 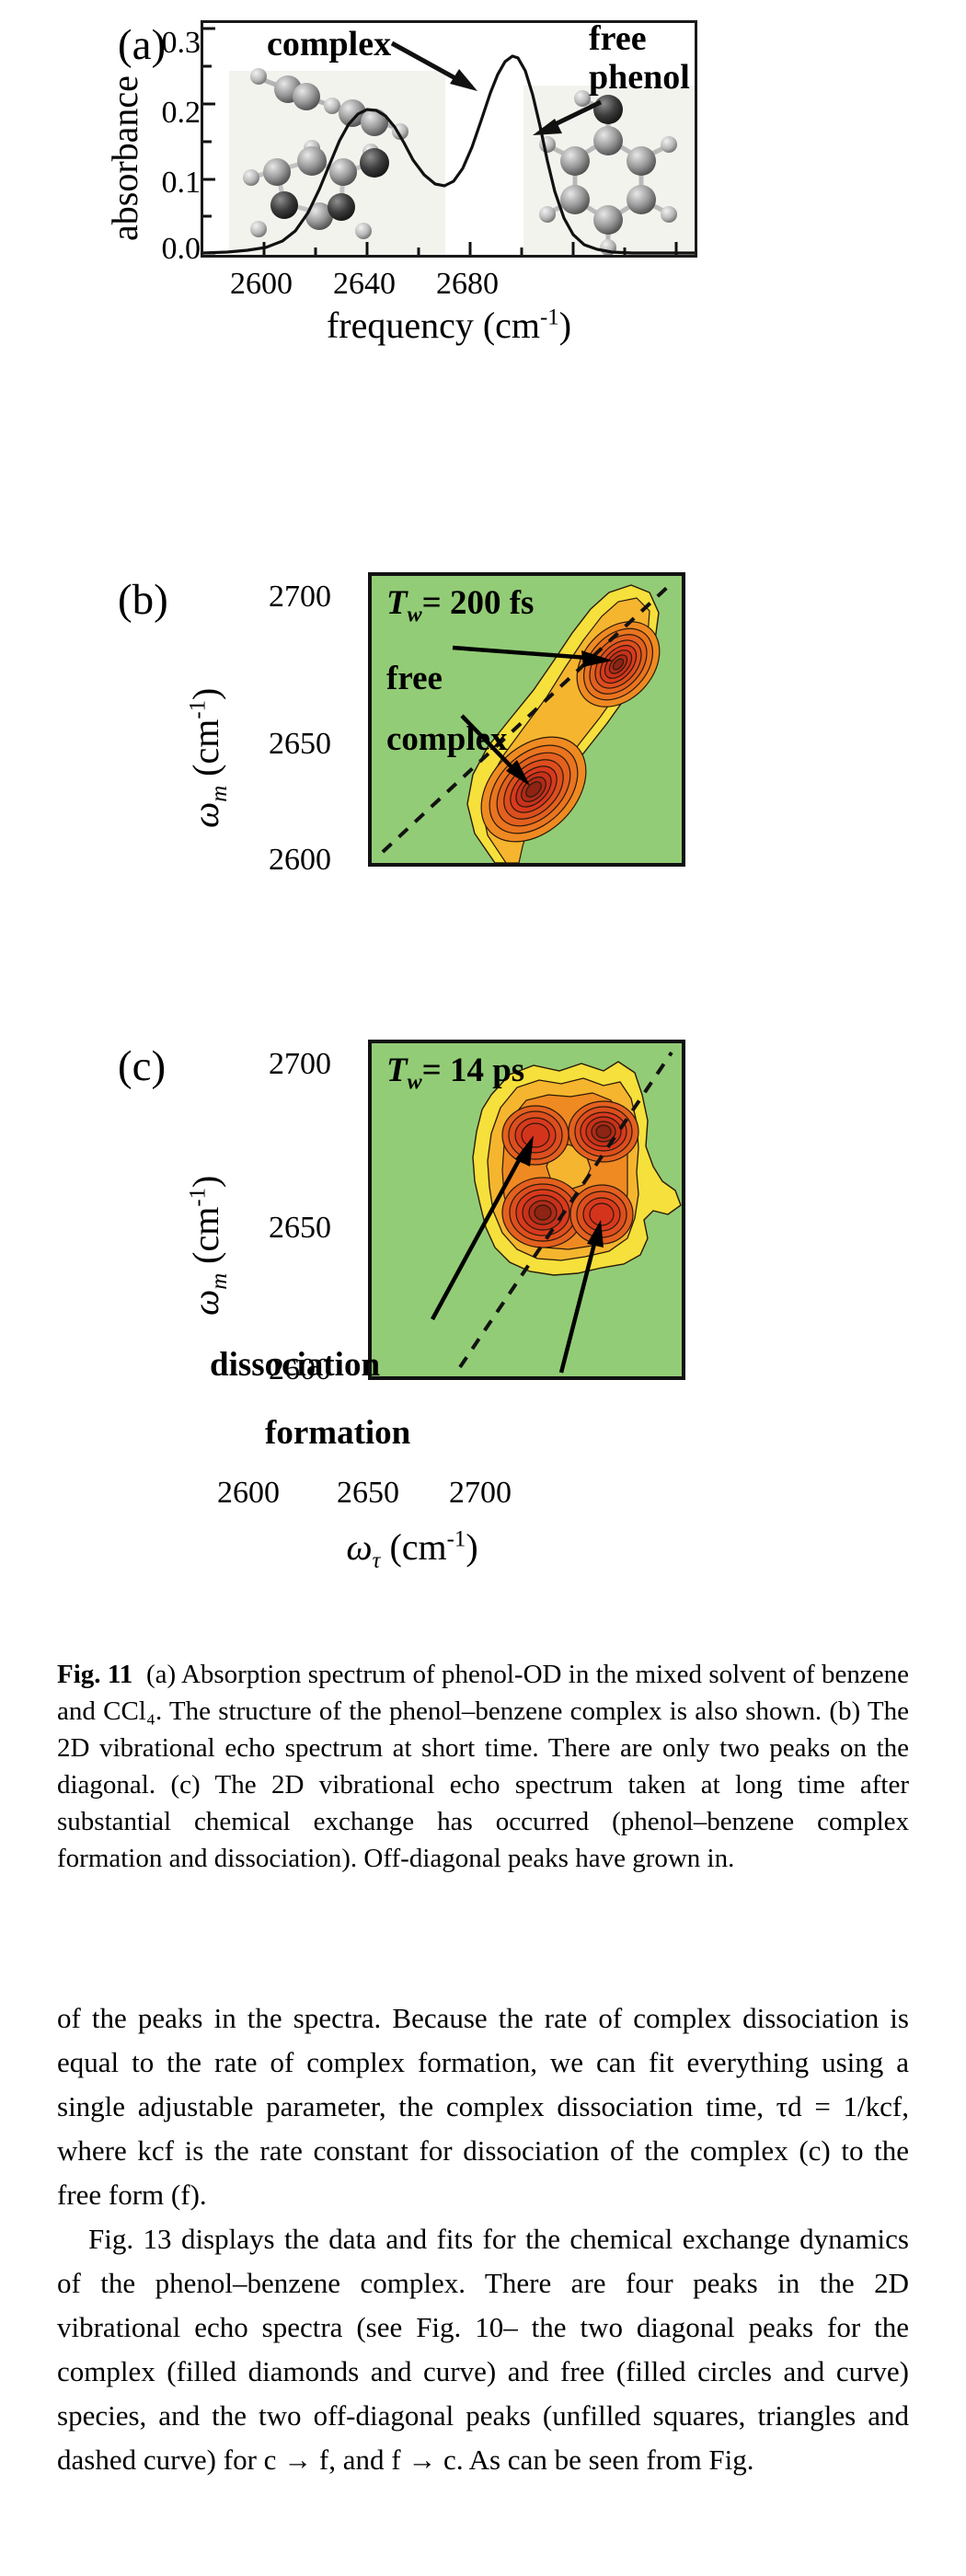 I want to click on panel-c-xtick-0: 2600, so click(x=248, y=1493).